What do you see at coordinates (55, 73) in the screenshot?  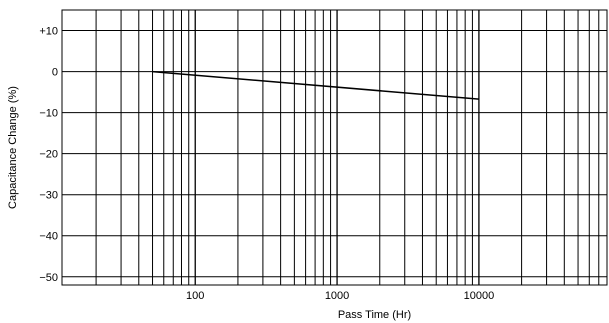 I see `y-tick-label: 0` at bounding box center [55, 73].